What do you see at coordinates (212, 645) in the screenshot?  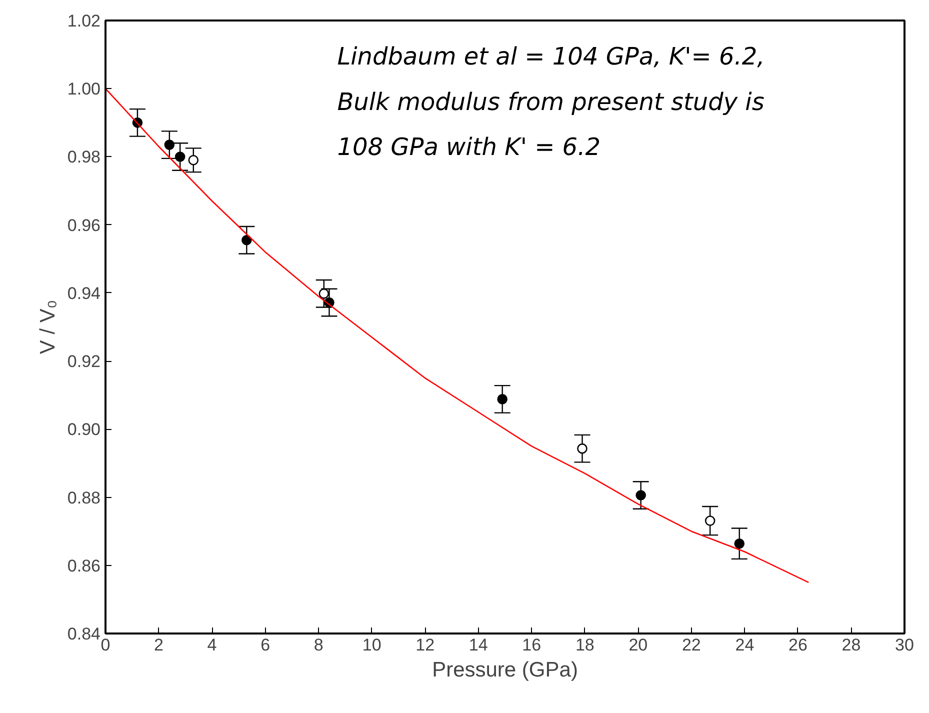 I see `x-tick-label: 4` at bounding box center [212, 645].